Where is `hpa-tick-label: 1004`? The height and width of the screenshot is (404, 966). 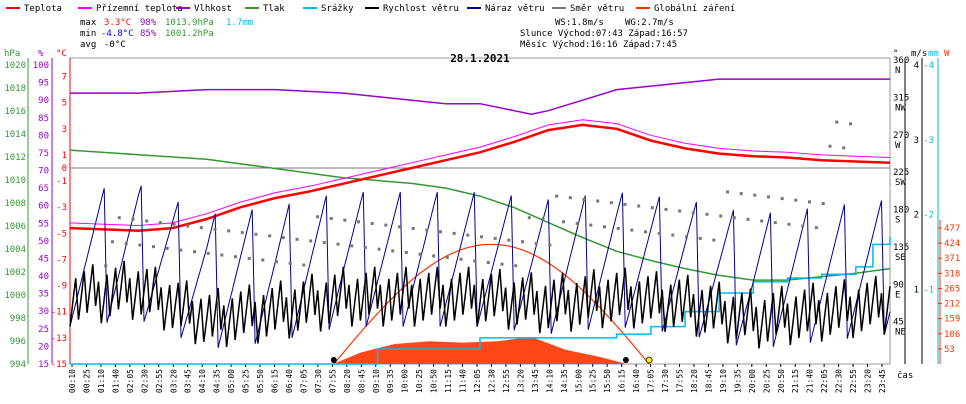
hpa-tick-label: 1004 is located at coordinates (15, 250).